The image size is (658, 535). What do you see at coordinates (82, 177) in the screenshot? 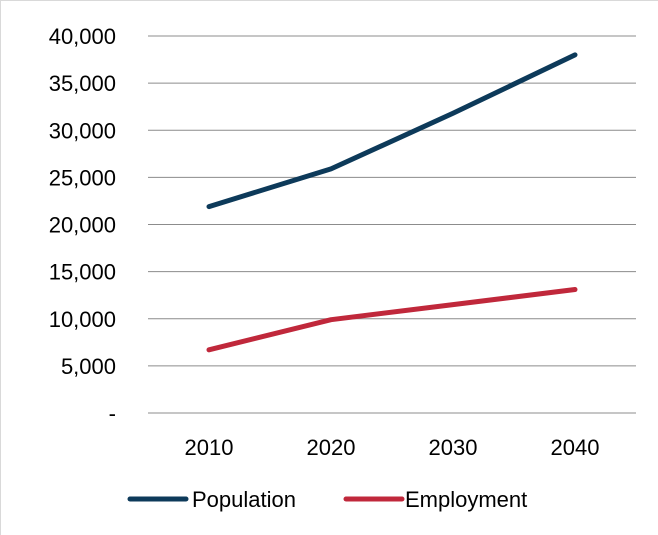
I see `y-tick-label: 25,000` at bounding box center [82, 177].